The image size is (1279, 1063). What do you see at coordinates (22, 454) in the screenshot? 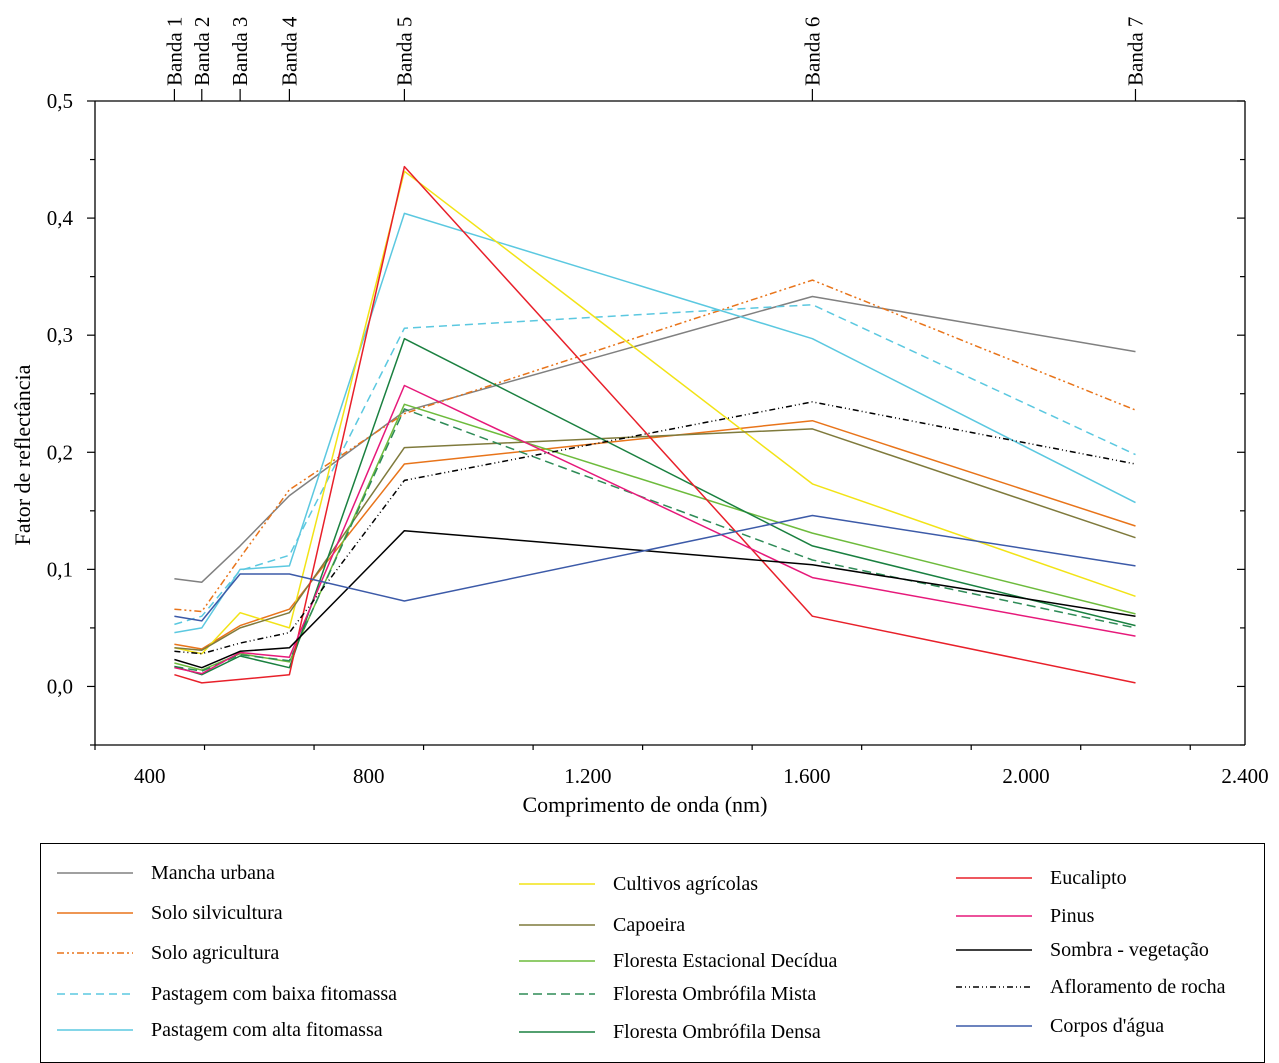
I see `y-axis-label: Fator de reflectância` at bounding box center [22, 454].